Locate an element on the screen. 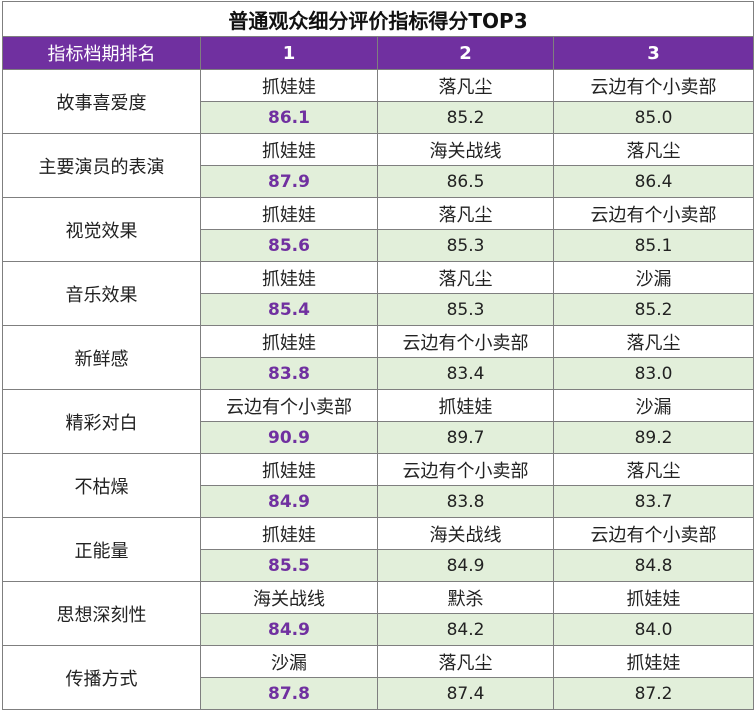 This screenshot has height=721, width=755. score-row: 83.8 83.4 83.0 is located at coordinates (379, 373).